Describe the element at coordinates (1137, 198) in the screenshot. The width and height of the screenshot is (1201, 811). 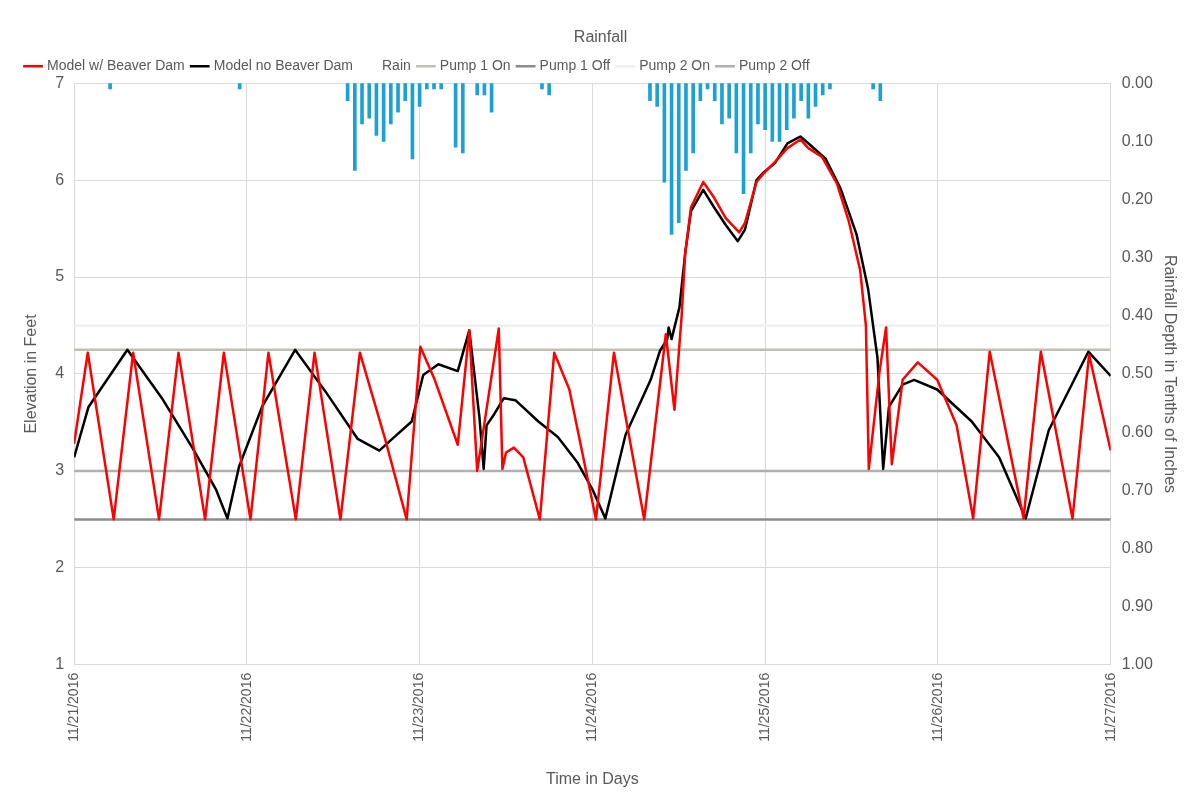
I see `y2-tick-label: 0.20` at that location.